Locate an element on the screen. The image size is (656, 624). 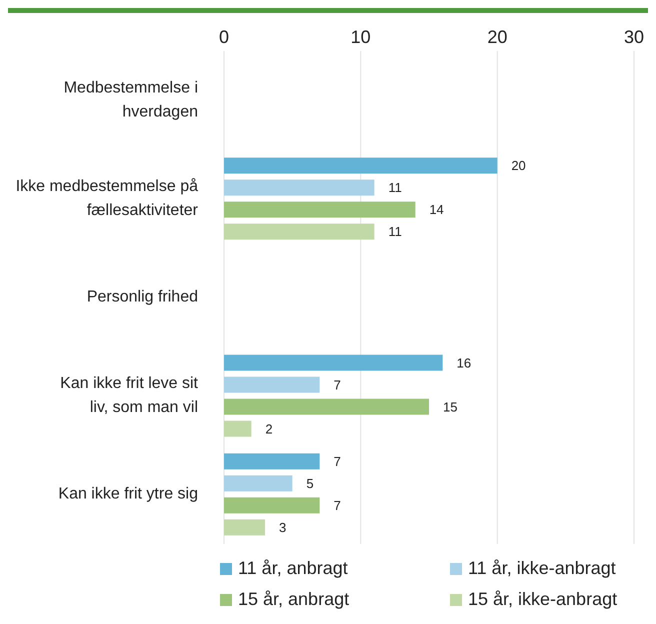
data-label: 20 is located at coordinates (518, 166).